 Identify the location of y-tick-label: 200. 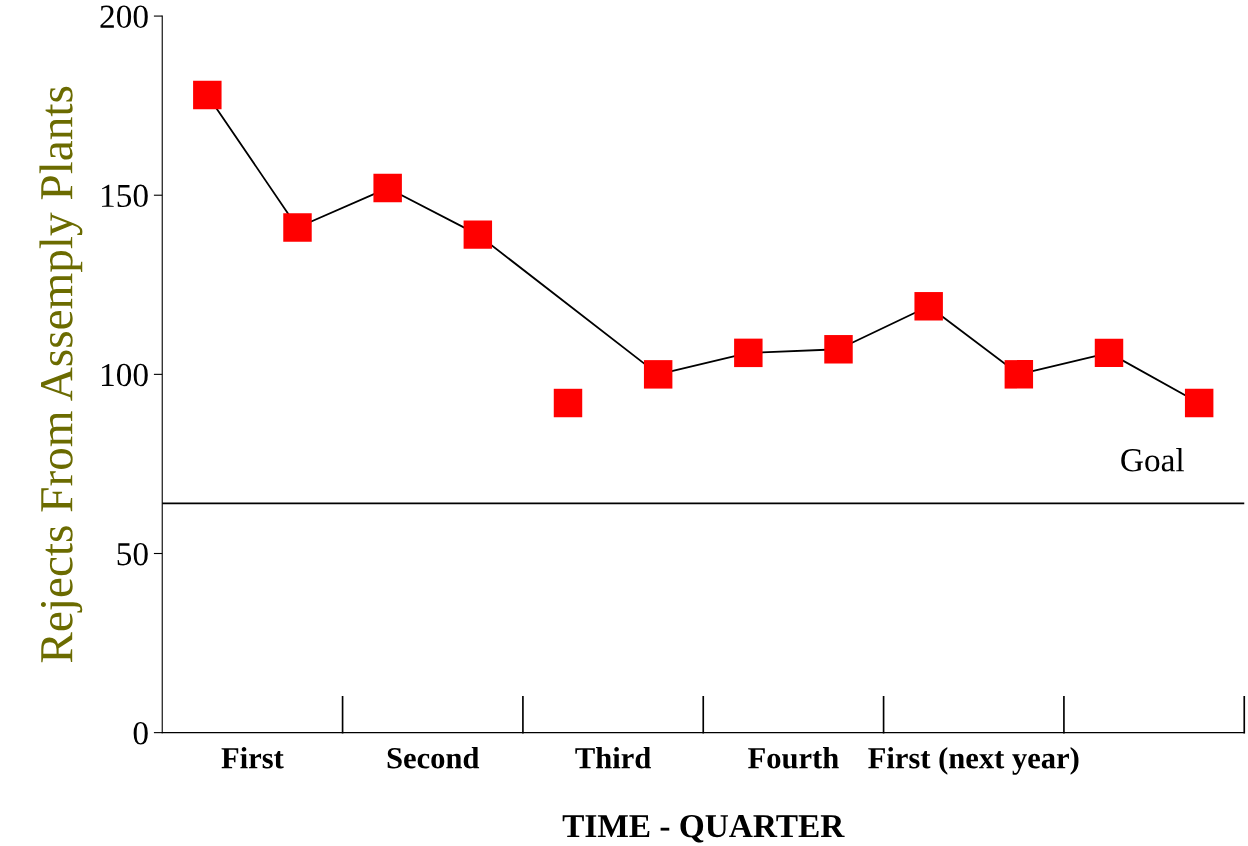
(124, 16).